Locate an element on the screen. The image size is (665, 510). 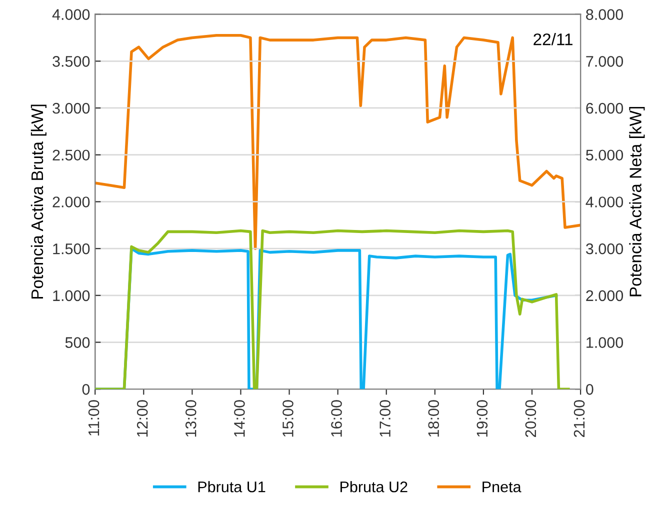
y-axis-title: Potencia Activa Bruta [kW] is located at coordinates (38, 201).